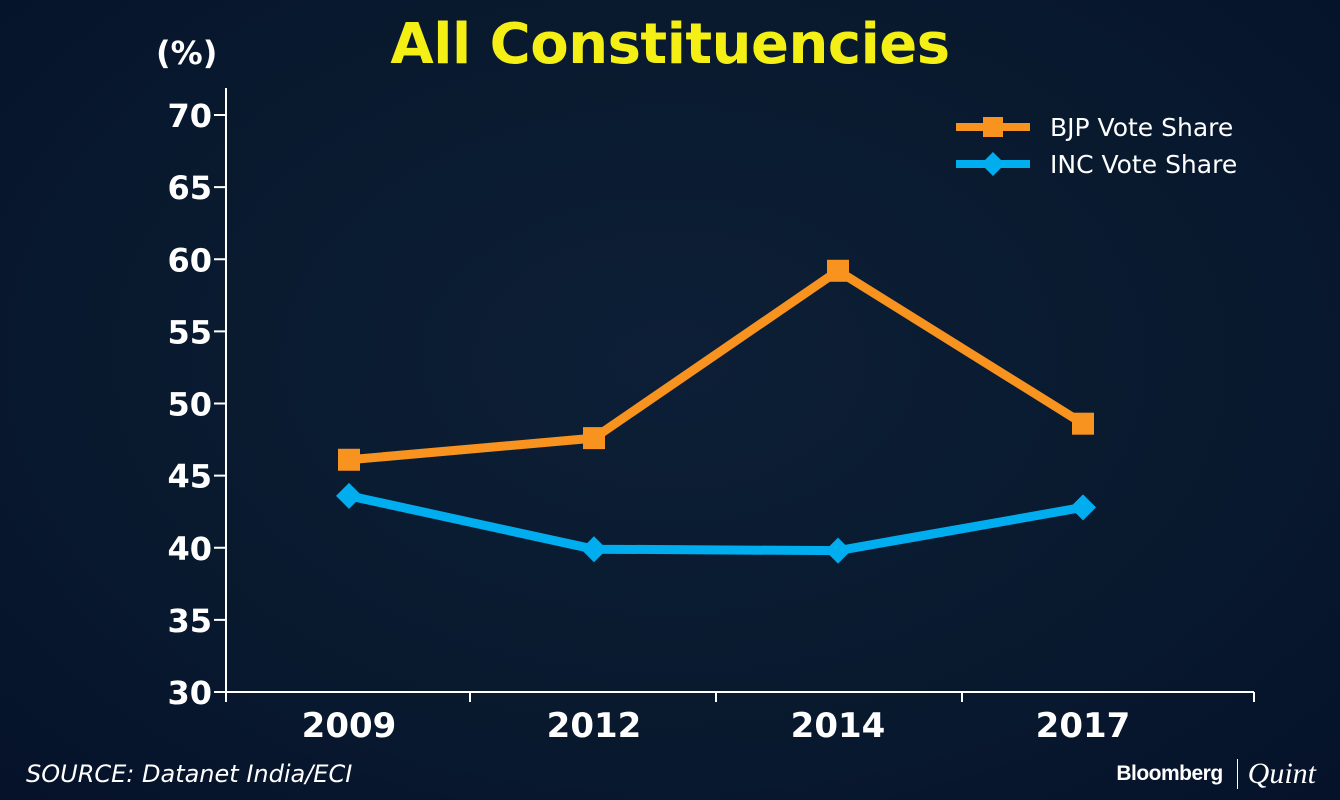 The image size is (1340, 800). Describe the element at coordinates (189, 693) in the screenshot. I see `y-tick-label-30: 30` at that location.